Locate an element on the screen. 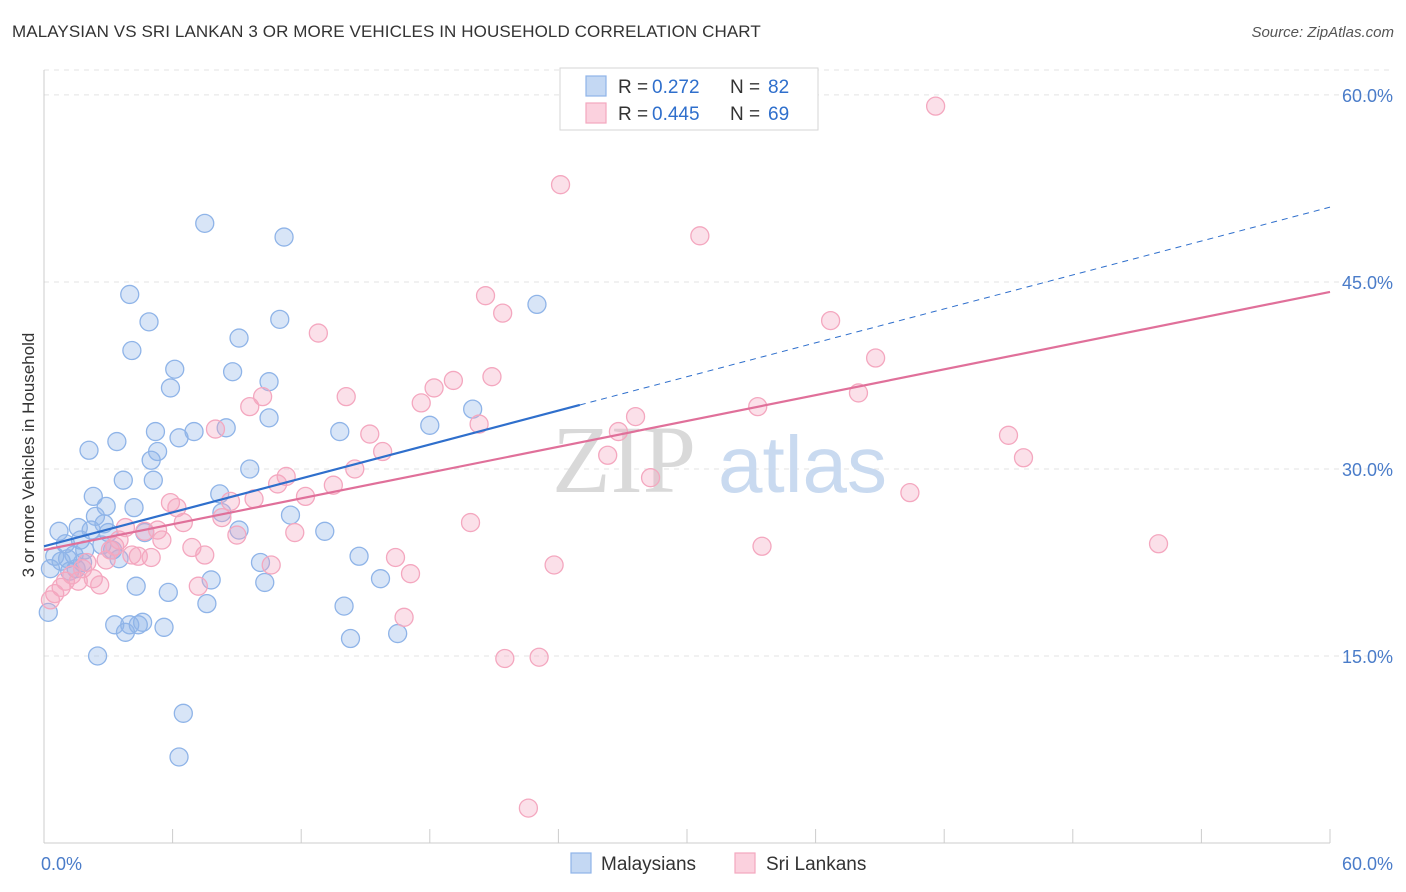  x-tick-label-min: 0.0% is located at coordinates (61, 864).